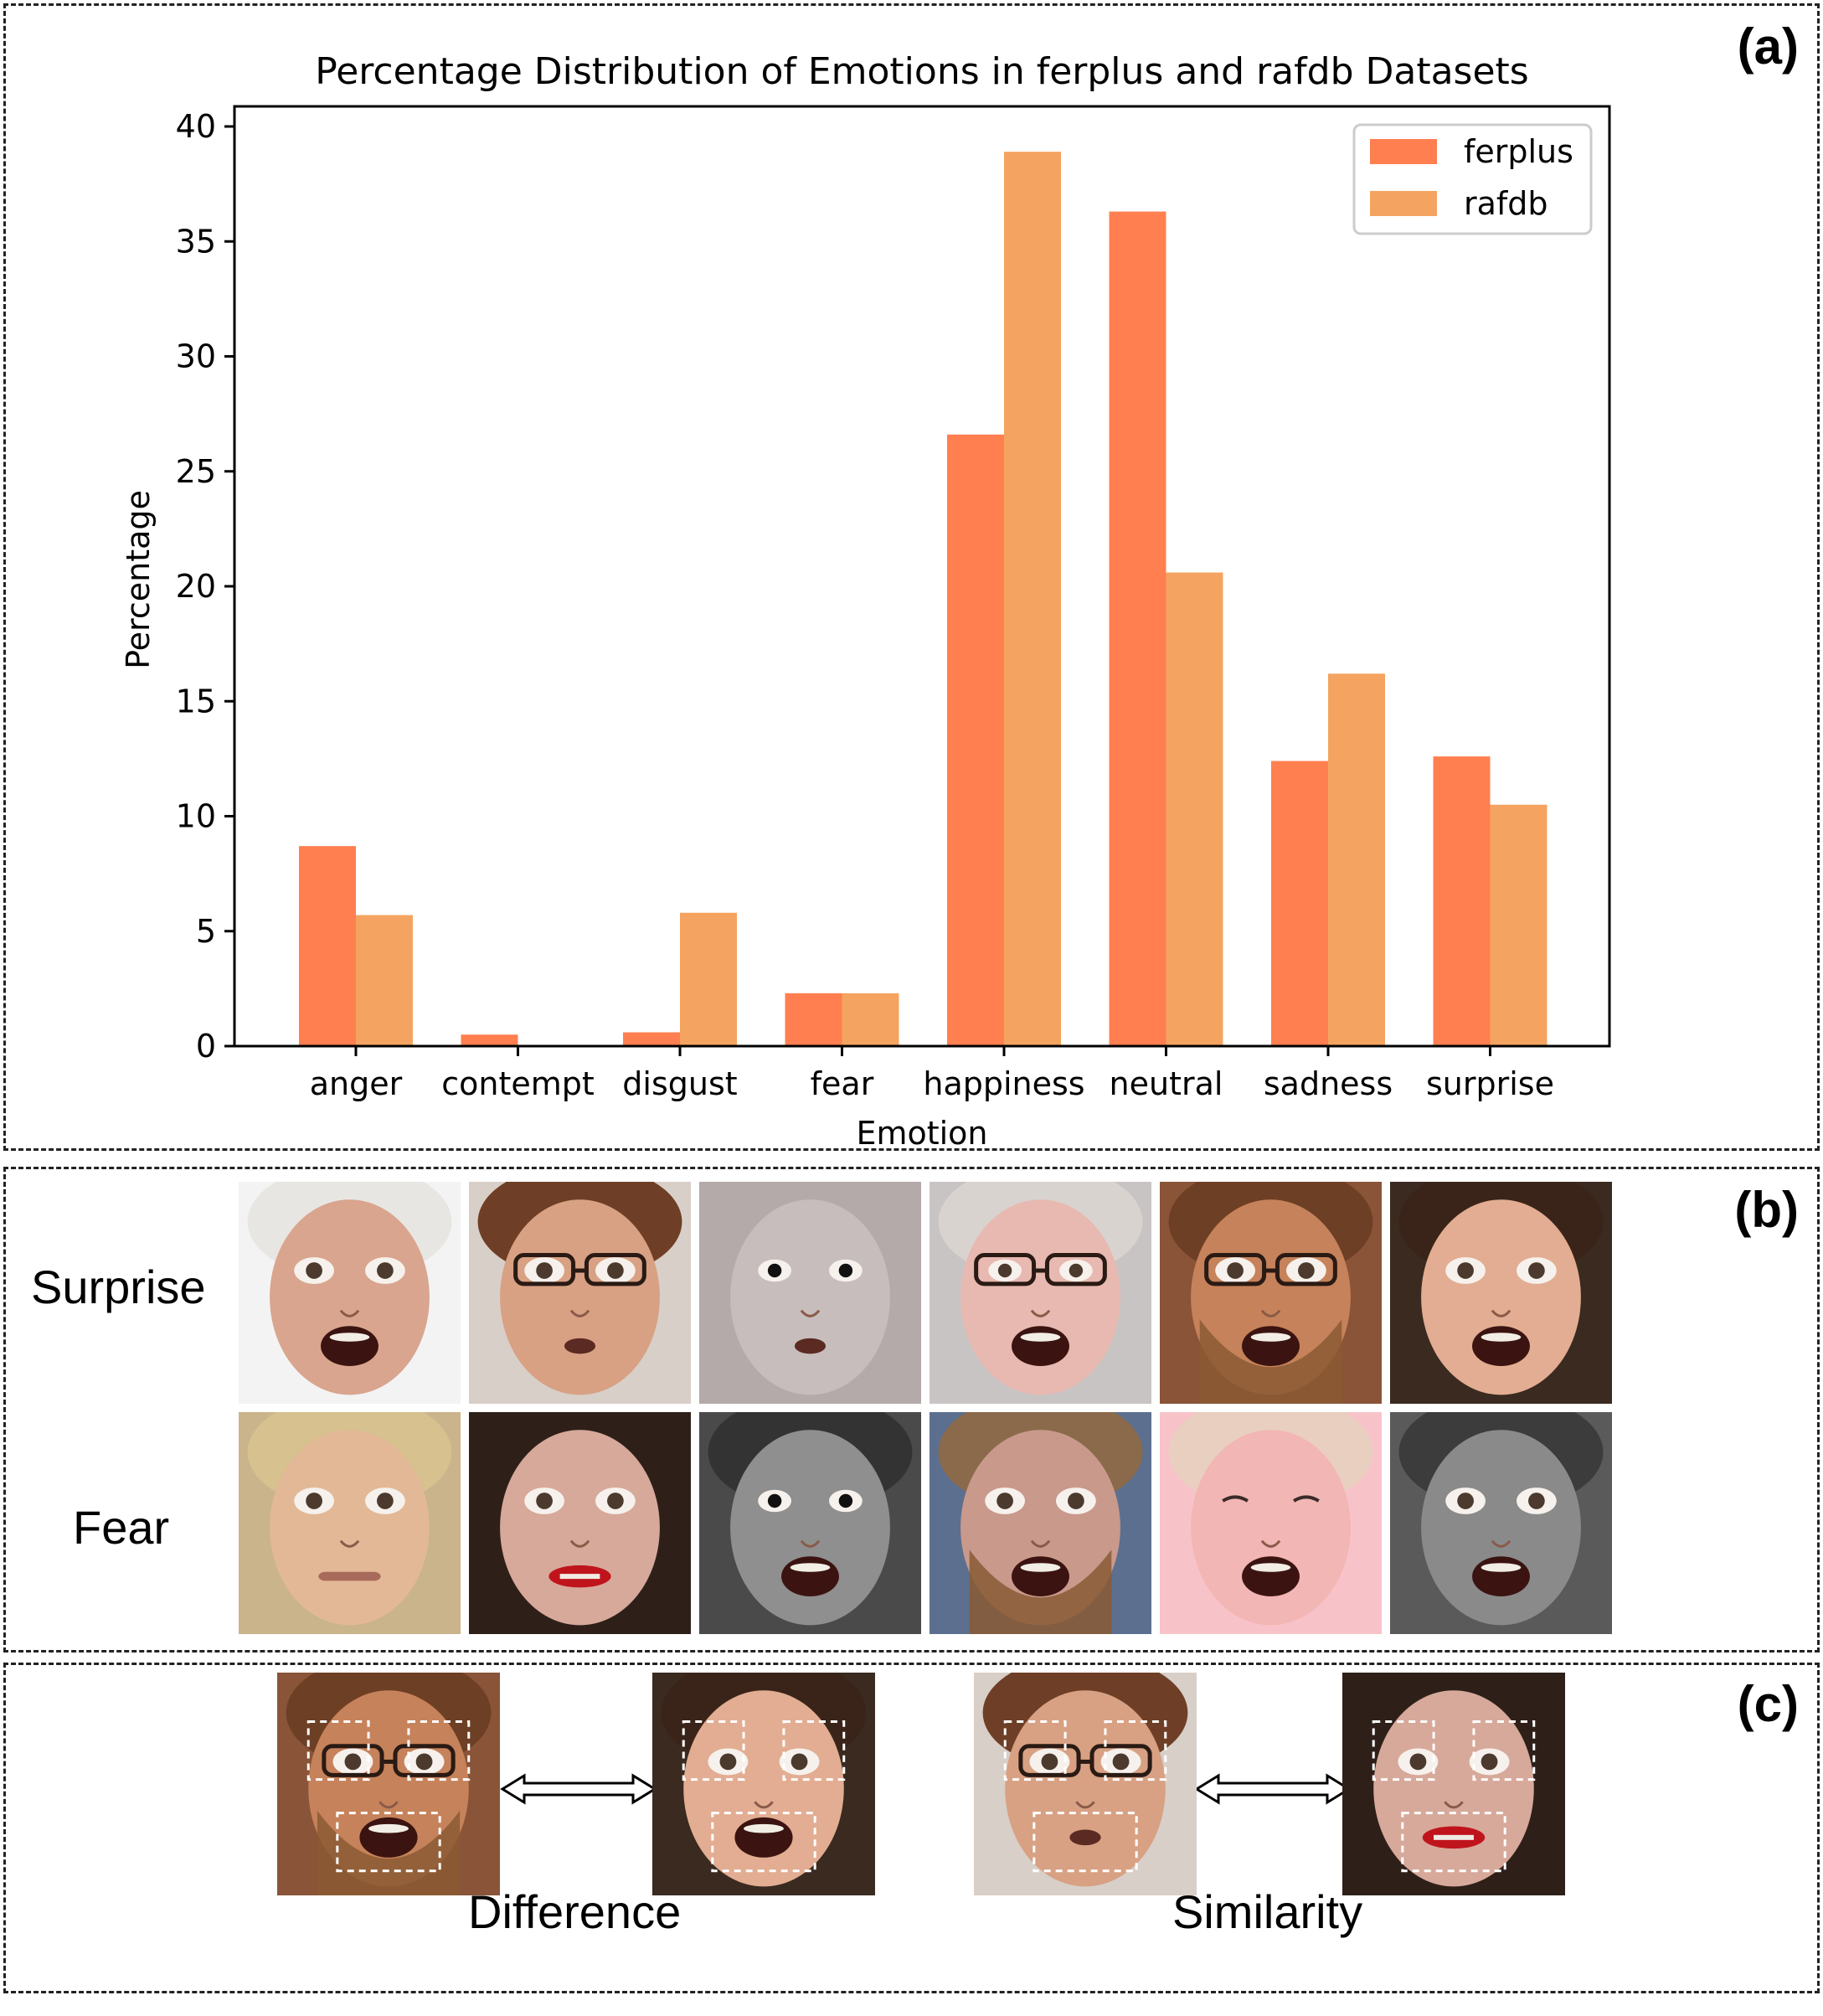  What do you see at coordinates (1267, 1912) in the screenshot?
I see `caption-similarity: Similarity` at bounding box center [1267, 1912].